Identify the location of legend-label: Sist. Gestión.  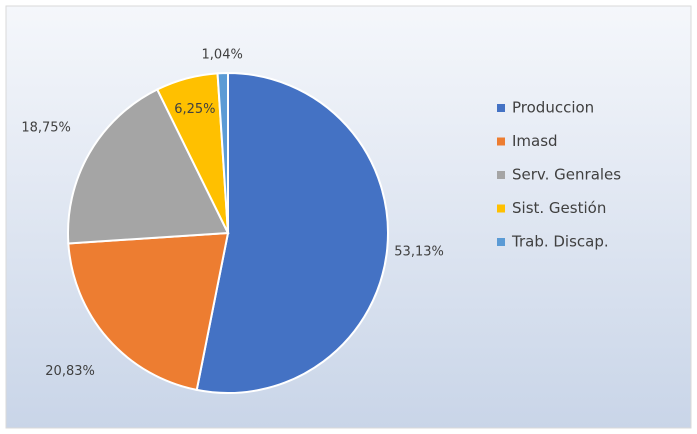
(559, 208).